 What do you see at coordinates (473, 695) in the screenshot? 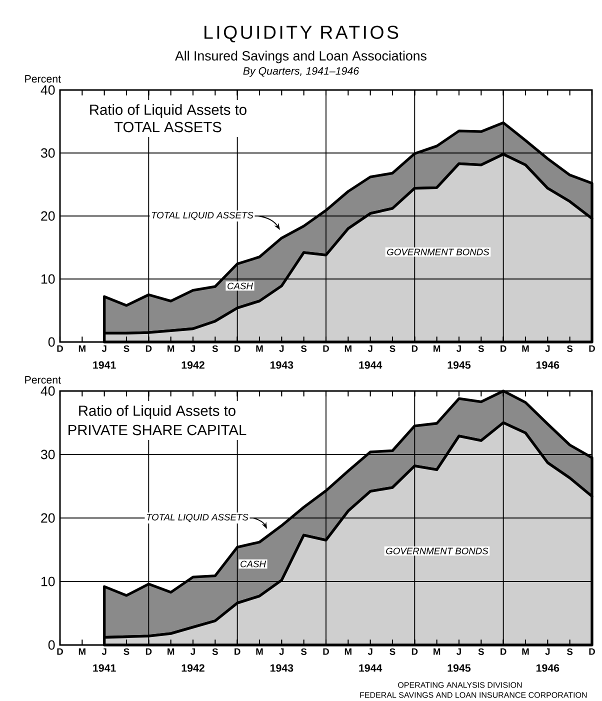
I see `text: FEDERAL SAVINGS AND LOAN INSURANCE CORPORATION` at bounding box center [473, 695].